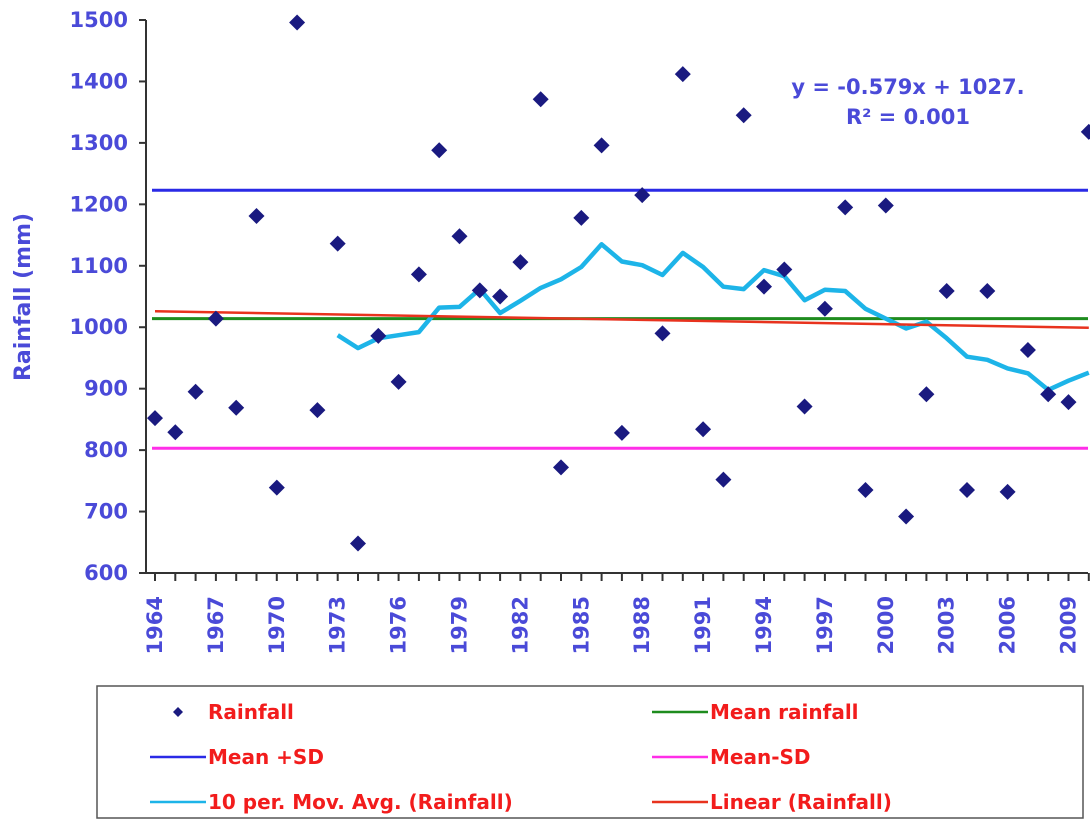 Image resolution: width=1090 pixels, height=821 pixels. What do you see at coordinates (784, 712) in the screenshot?
I see `legend-mean-rainfall-label: Mean rainfall` at bounding box center [784, 712].